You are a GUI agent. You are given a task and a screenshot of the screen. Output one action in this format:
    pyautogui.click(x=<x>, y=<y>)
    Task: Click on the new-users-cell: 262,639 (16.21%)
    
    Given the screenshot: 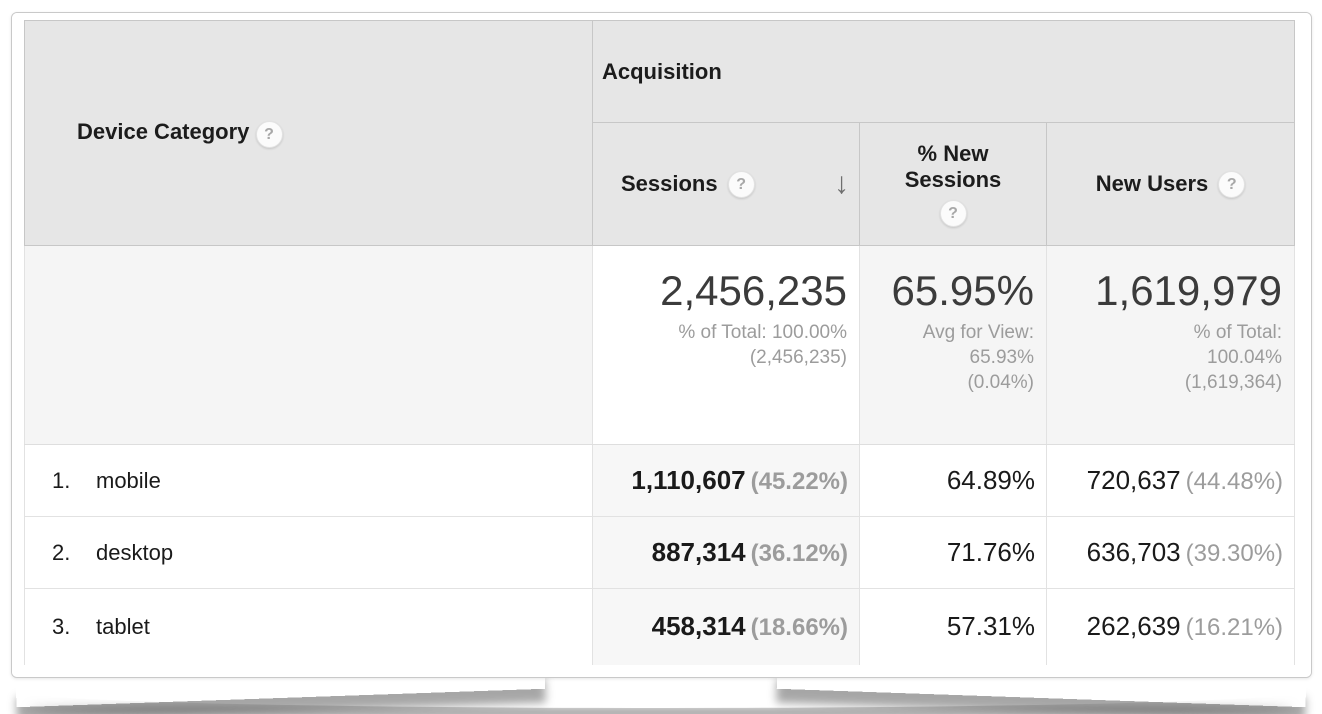 What is the action you would take?
    pyautogui.click(x=1170, y=626)
    